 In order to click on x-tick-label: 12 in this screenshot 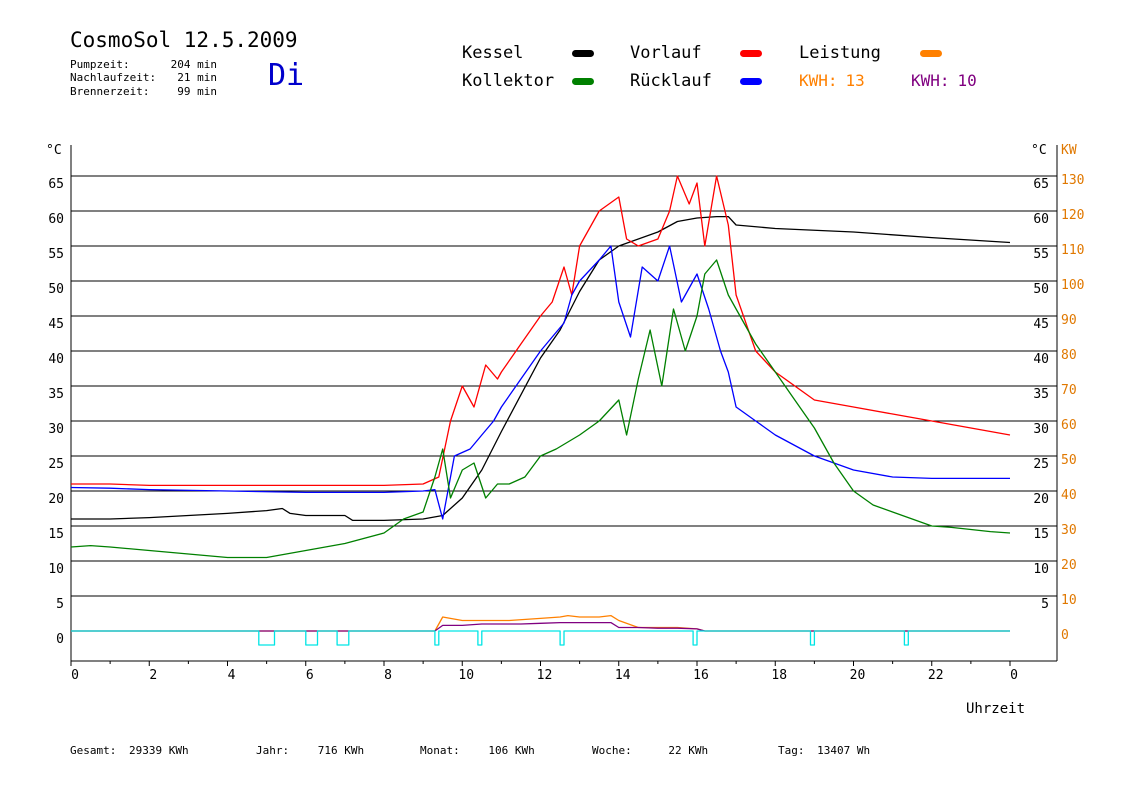, I will do `click(545, 675)`.